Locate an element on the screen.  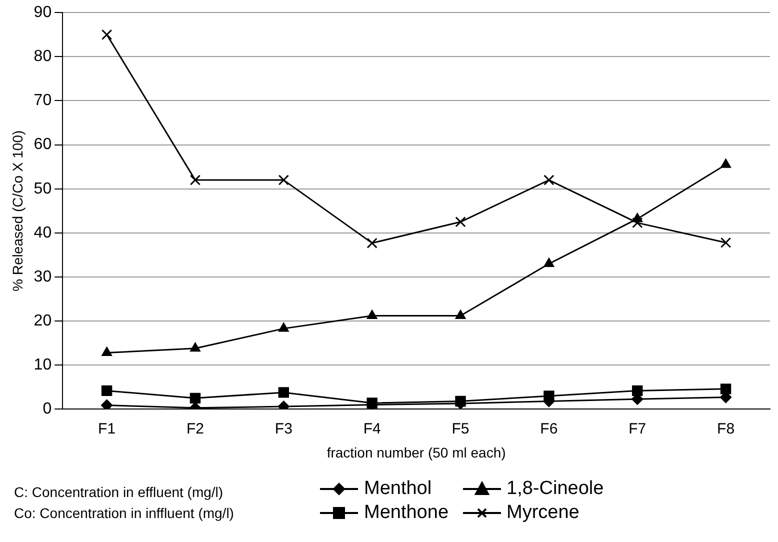
y-tick-label: 20 is located at coordinates (43, 321).